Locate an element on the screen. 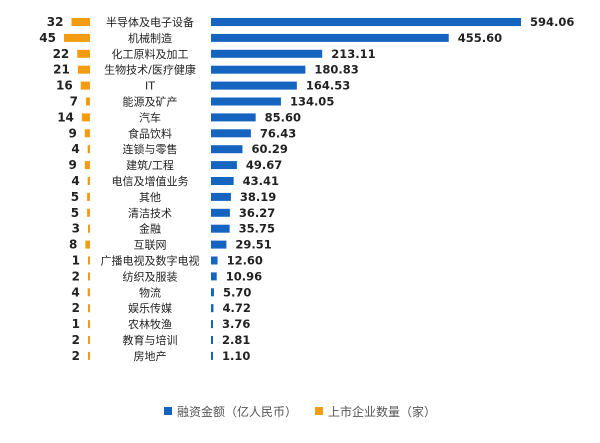  count-label: 21 is located at coordinates (61, 70).